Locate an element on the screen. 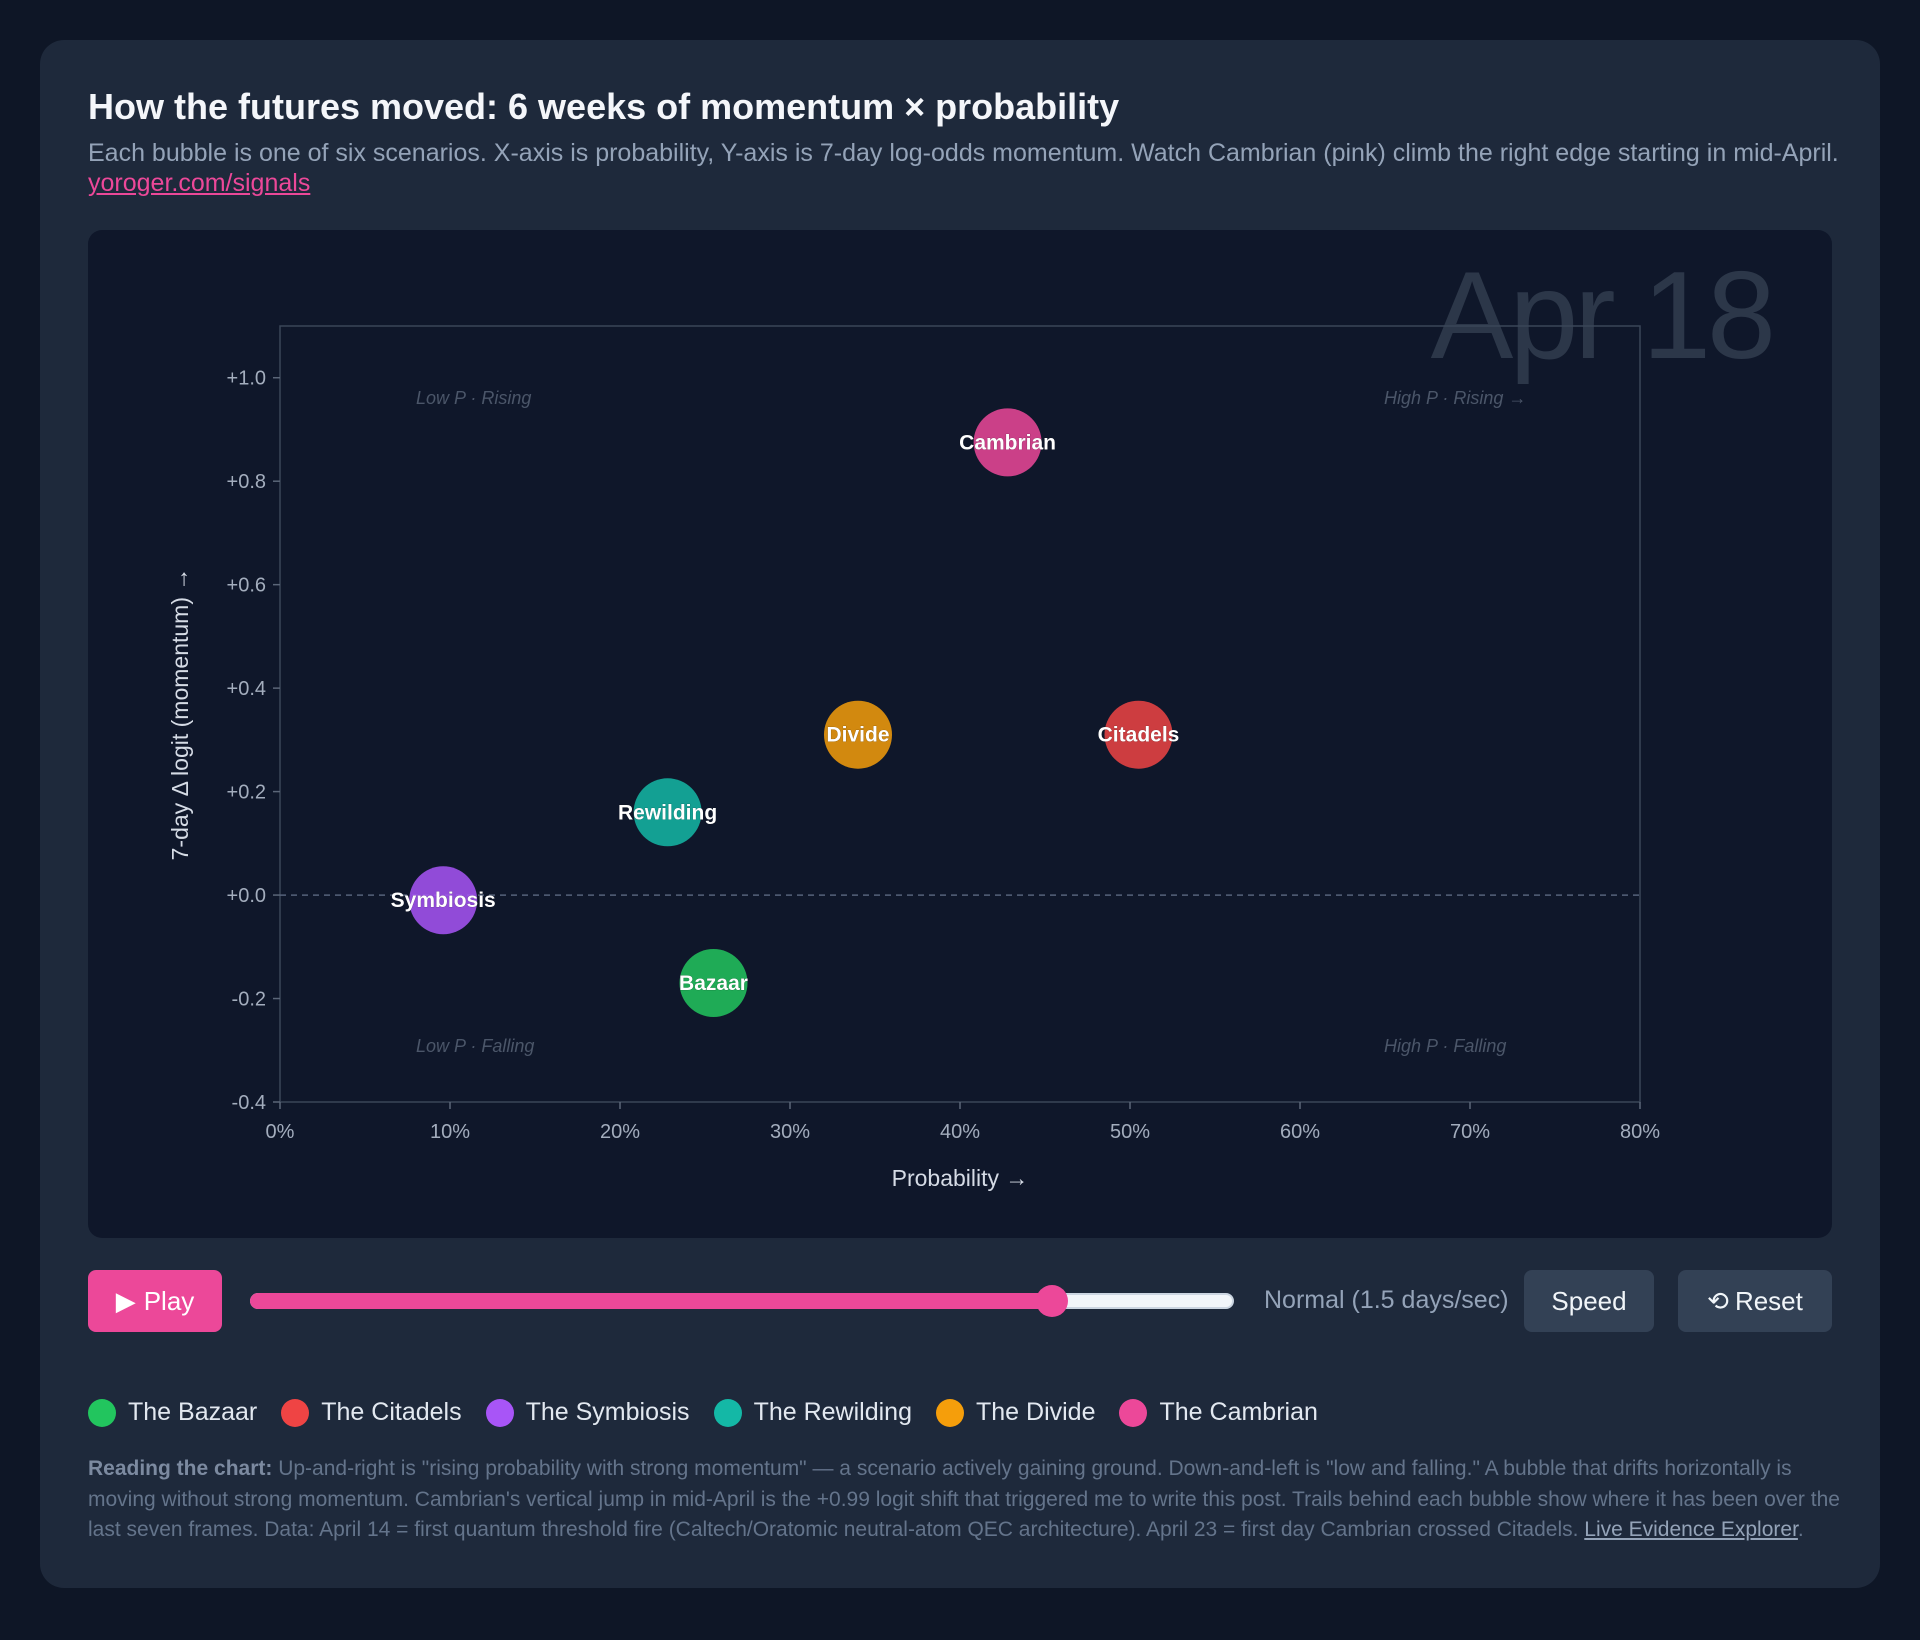 The width and height of the screenshot is (1920, 1640). slider-thumb is located at coordinates (1051, 1301).